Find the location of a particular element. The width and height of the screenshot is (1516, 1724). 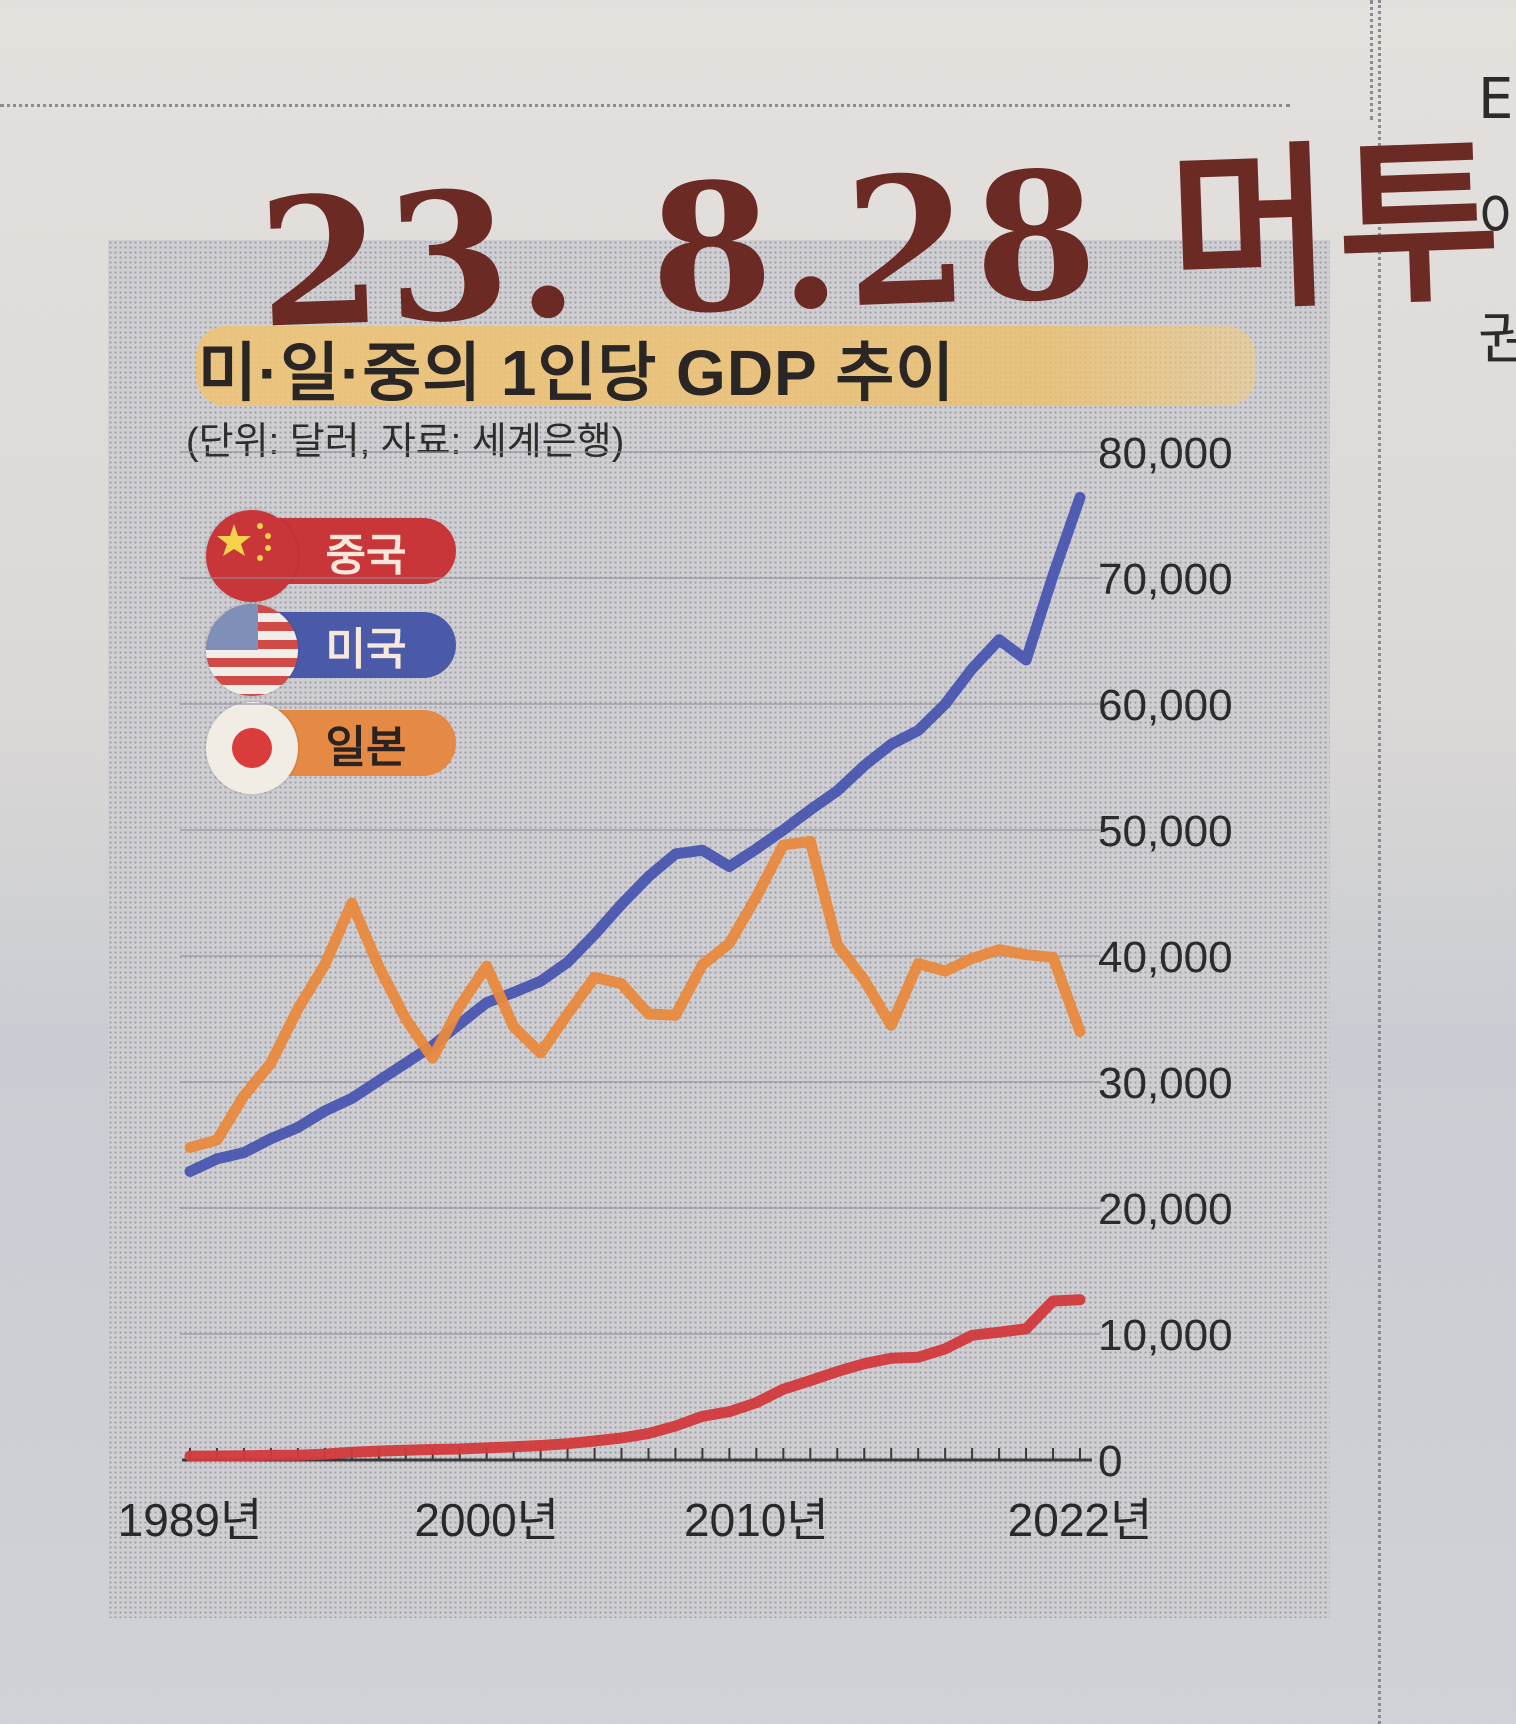

top-dotted-rule-vertical is located at coordinates (1371, 60).